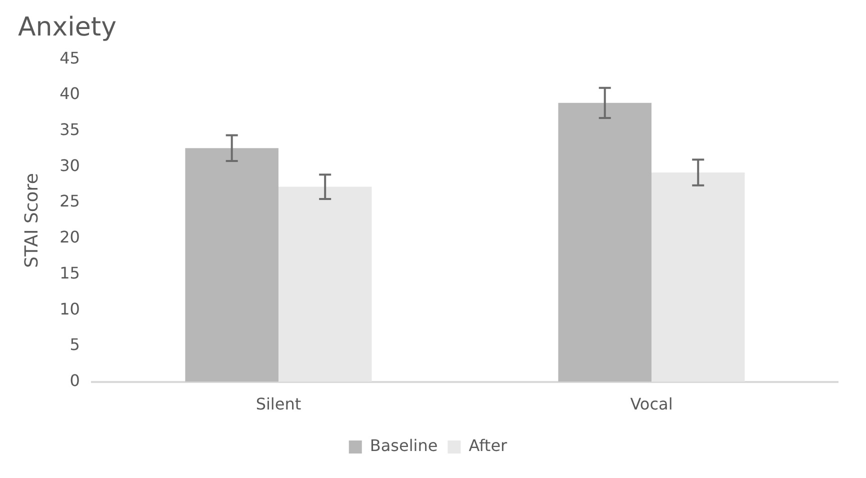 The width and height of the screenshot is (866, 478). Describe the element at coordinates (70, 237) in the screenshot. I see `y-tick-label: 20` at that location.